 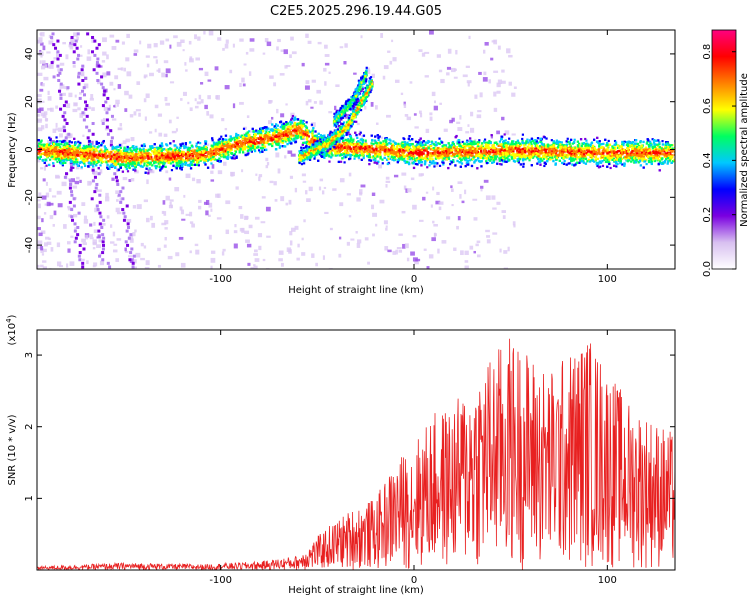 I want to click on spectrogram-x-label: Height of straight line (km), so click(x=356, y=290).